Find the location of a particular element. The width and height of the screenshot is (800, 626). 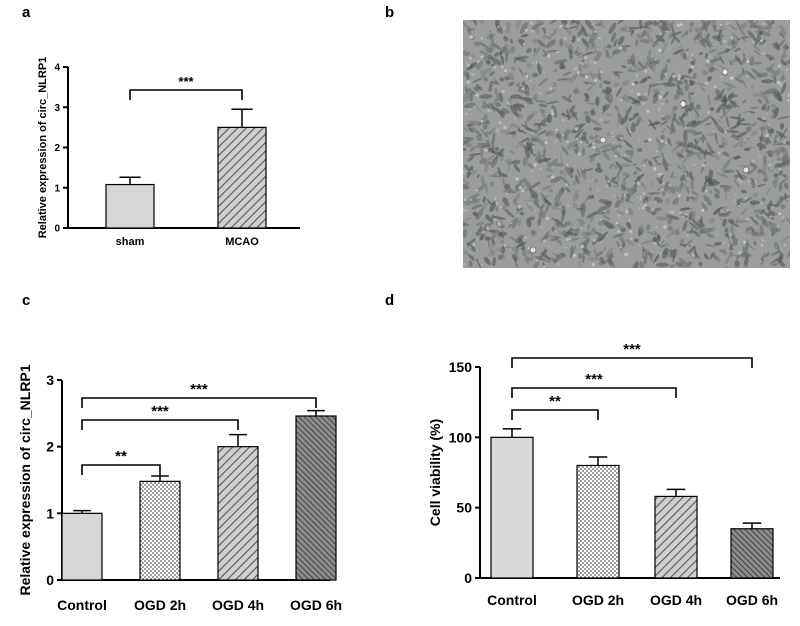

panel-label-a: a is located at coordinates (26, 12).